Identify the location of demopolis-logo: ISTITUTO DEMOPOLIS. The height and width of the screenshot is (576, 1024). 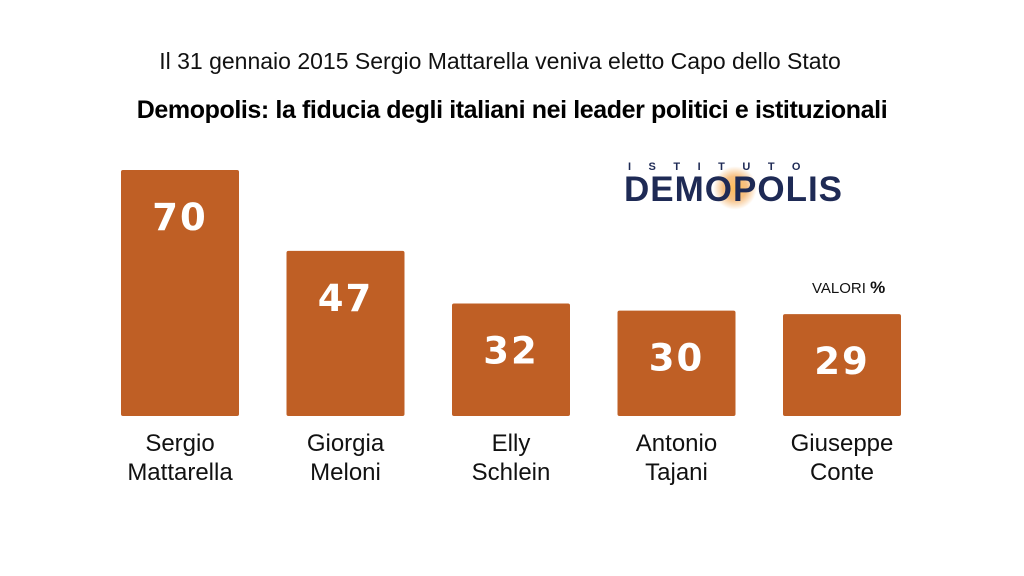
(752, 186).